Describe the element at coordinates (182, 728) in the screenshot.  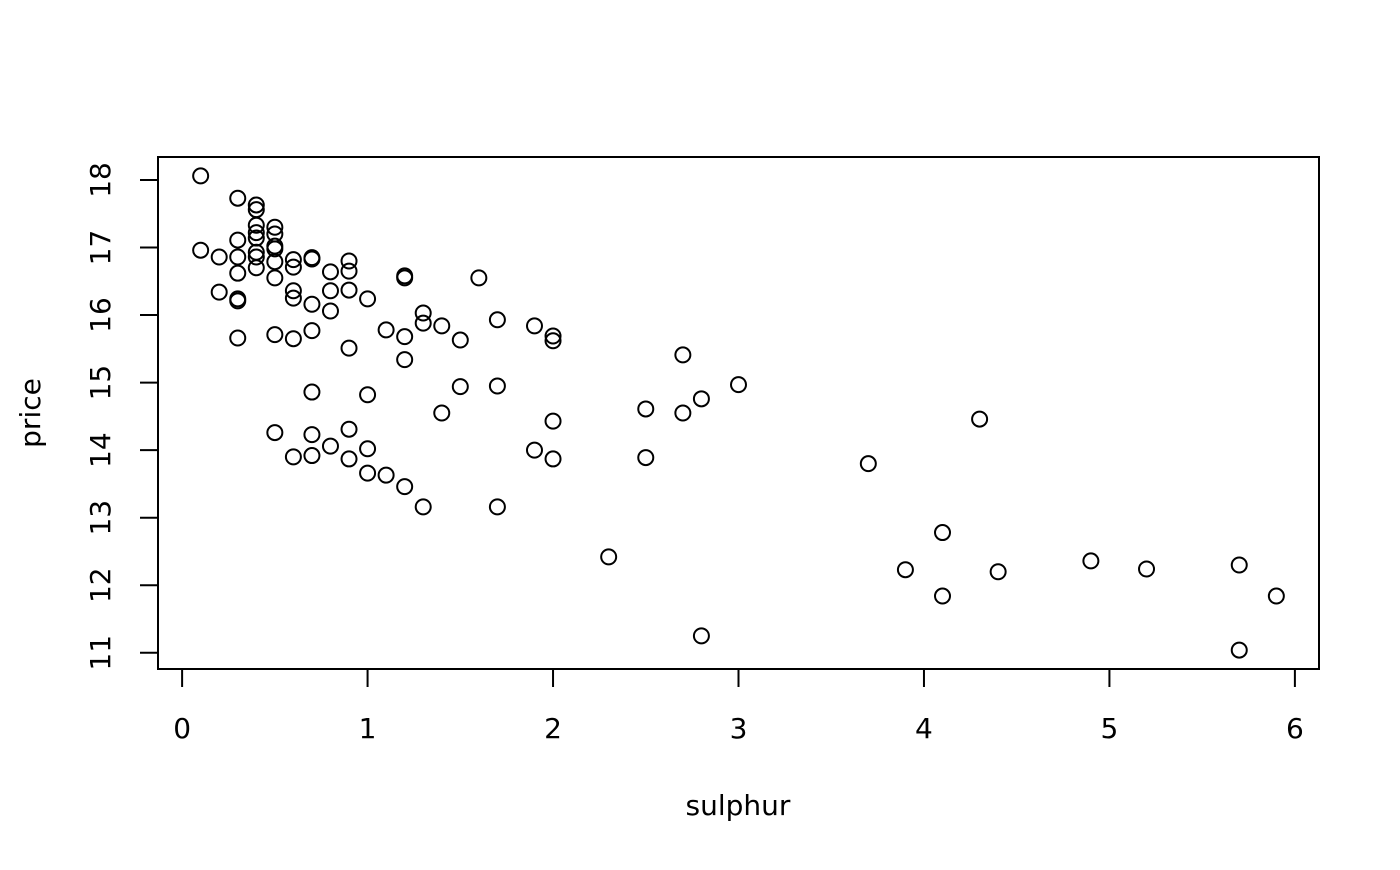
I see `x-tick-label: 0` at that location.